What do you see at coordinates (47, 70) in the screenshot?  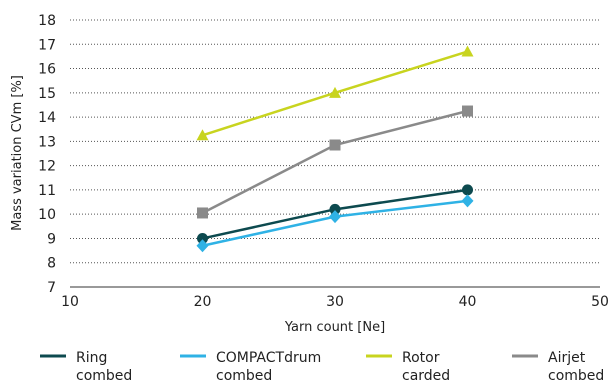 I see `y-tick-label: 16` at bounding box center [47, 70].